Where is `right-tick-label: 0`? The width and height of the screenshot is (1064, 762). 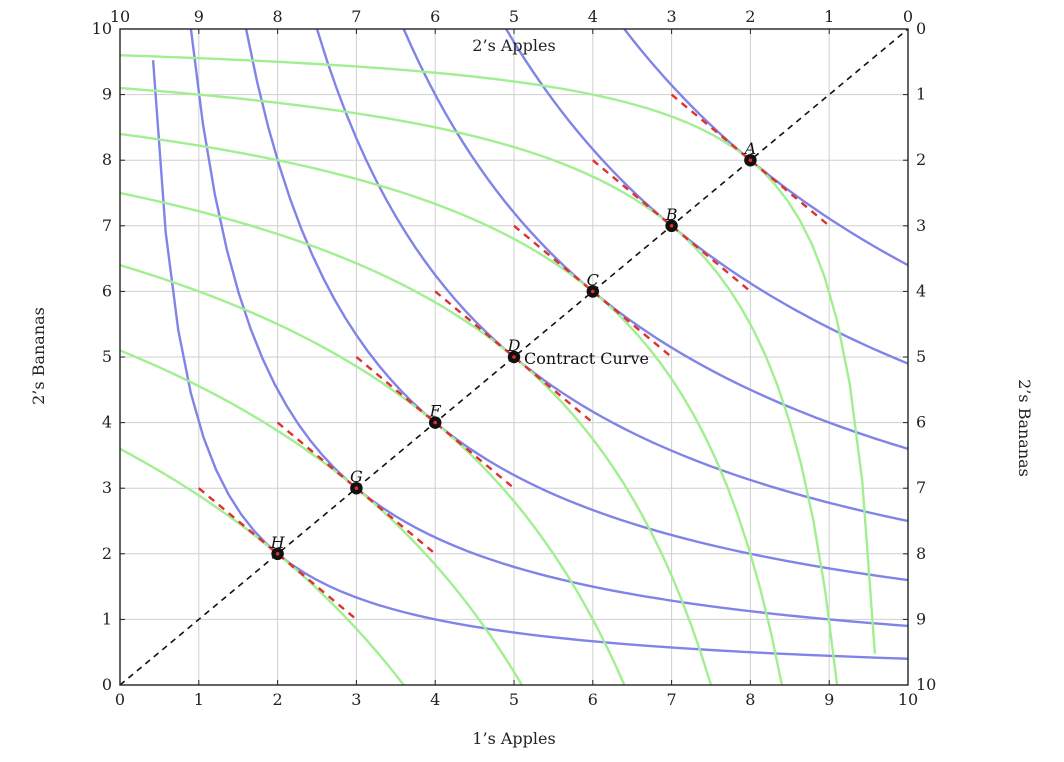 right-tick-label: 0 is located at coordinates (921, 28).